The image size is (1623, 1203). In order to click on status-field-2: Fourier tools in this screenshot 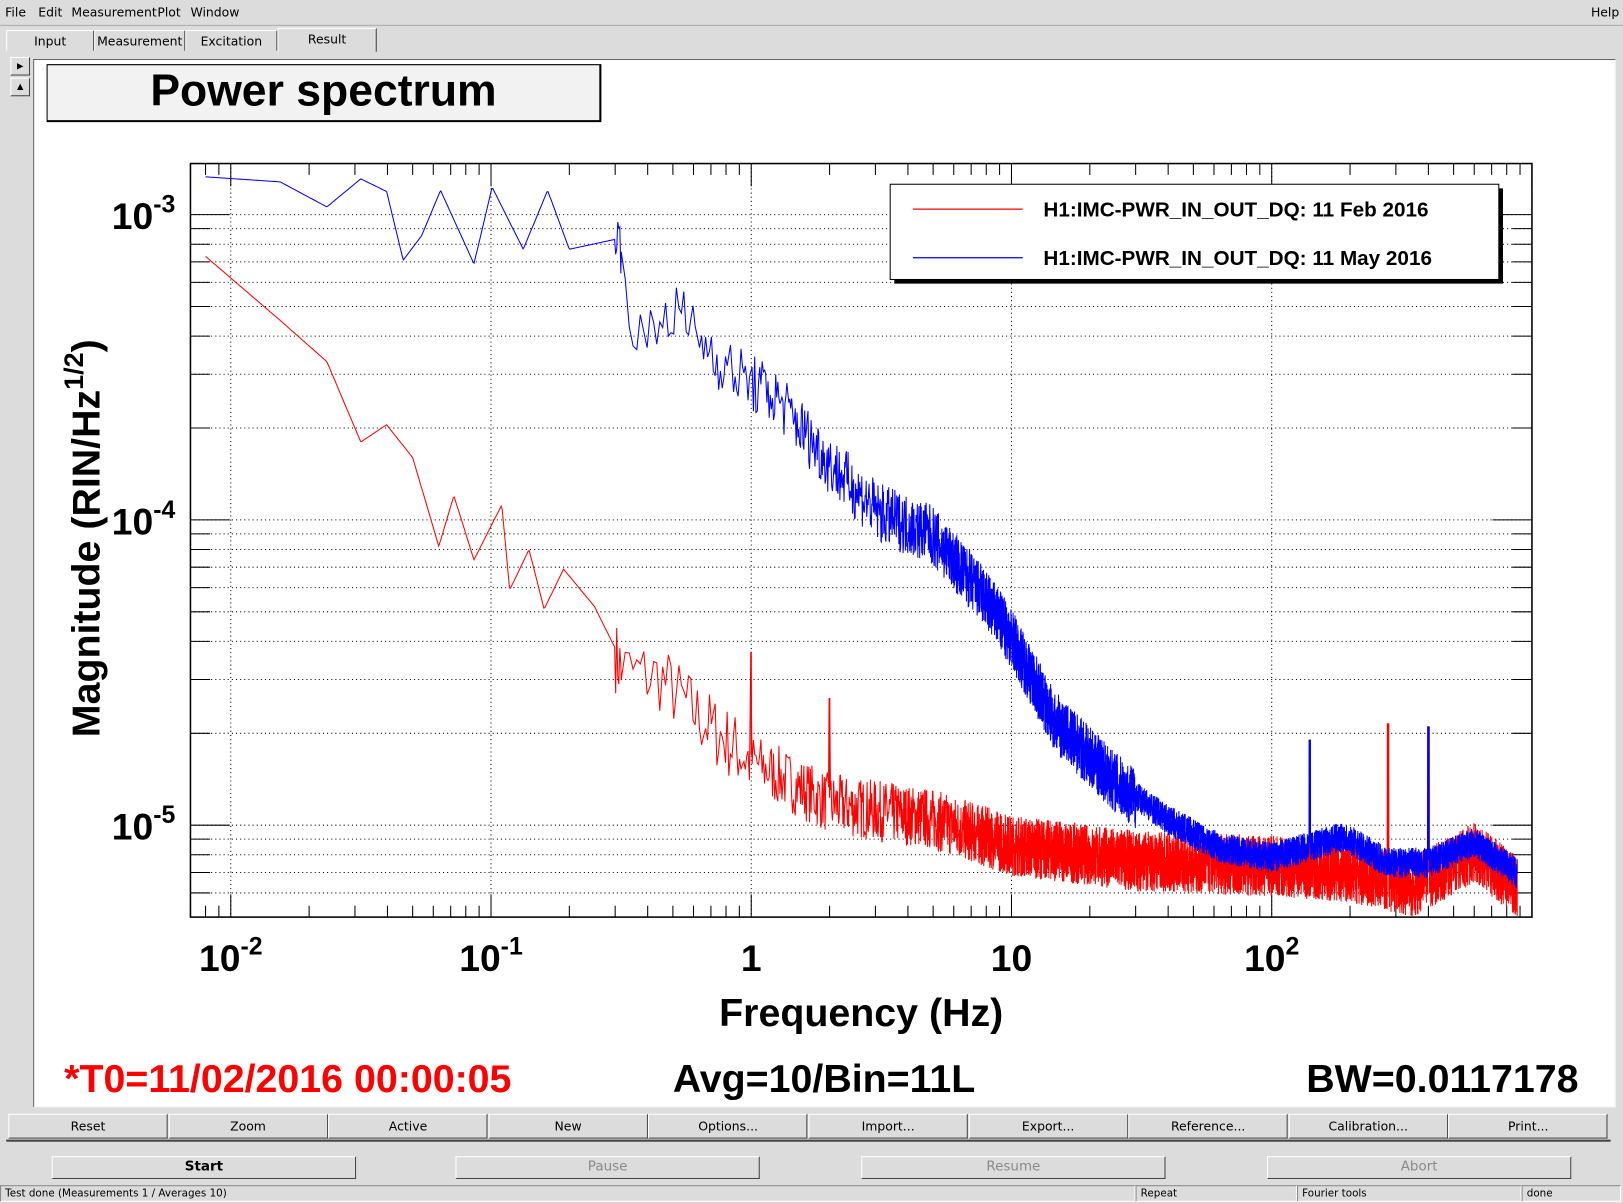, I will do `click(1409, 1193)`.